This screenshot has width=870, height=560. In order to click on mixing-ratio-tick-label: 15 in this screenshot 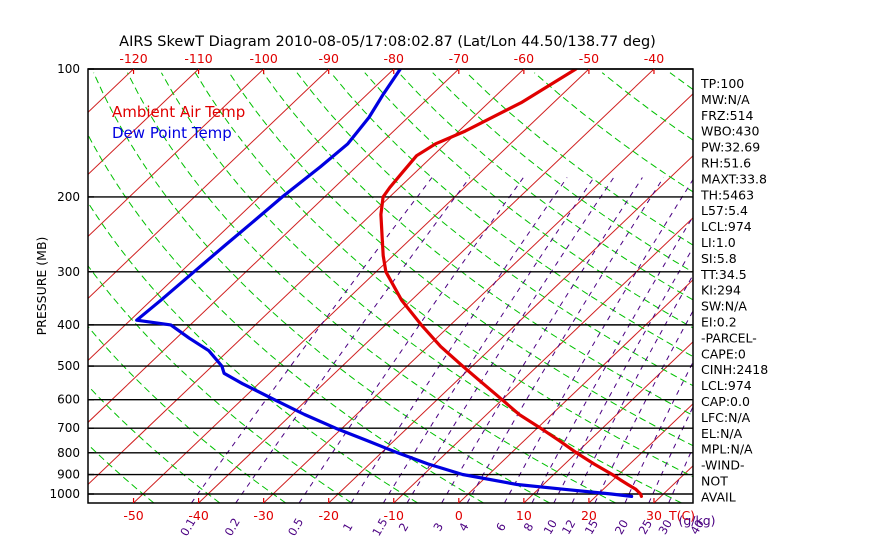, I will do `click(591, 527)`.